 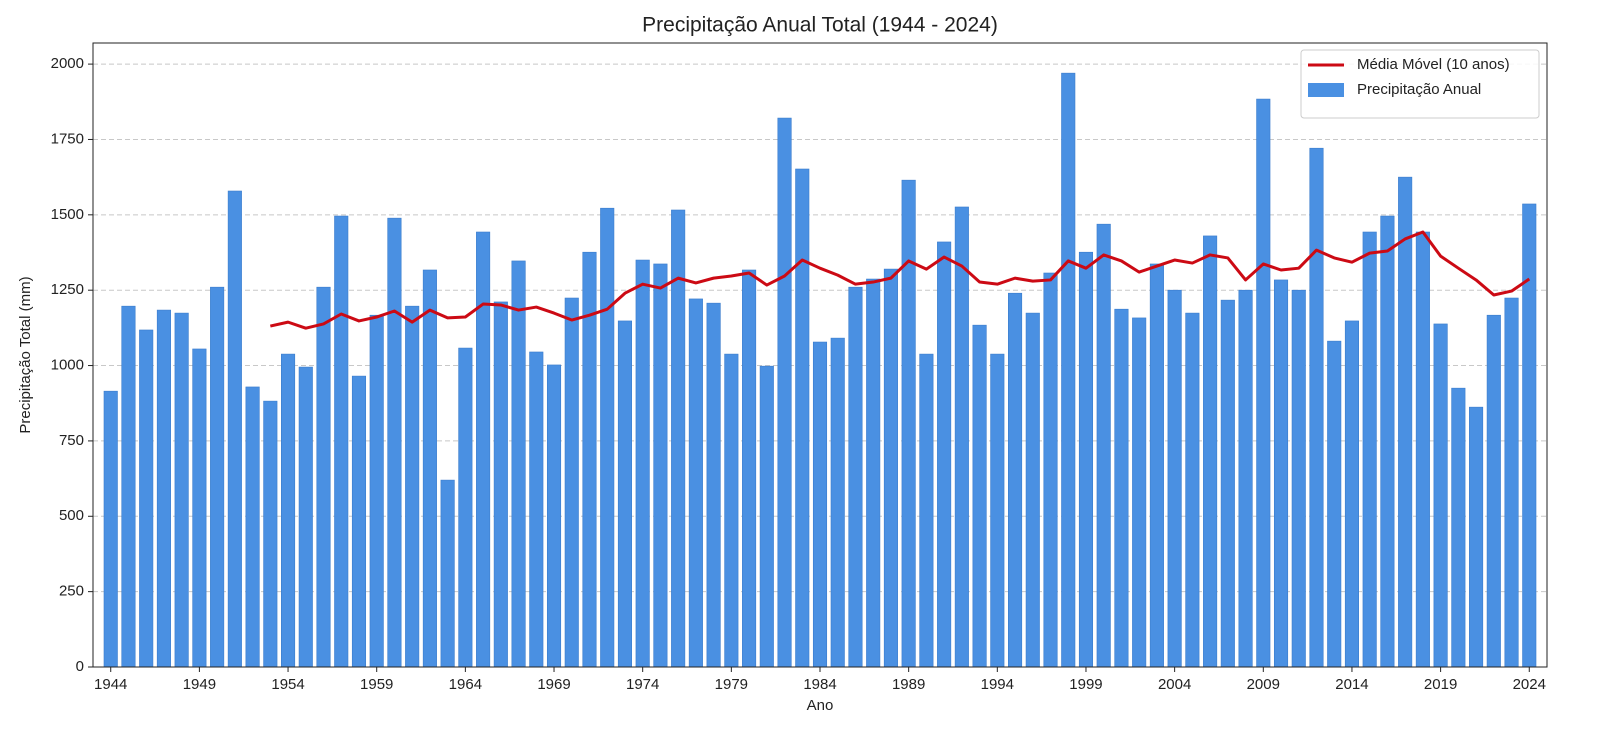 I want to click on x-tick-label: 2024, so click(x=1529, y=684).